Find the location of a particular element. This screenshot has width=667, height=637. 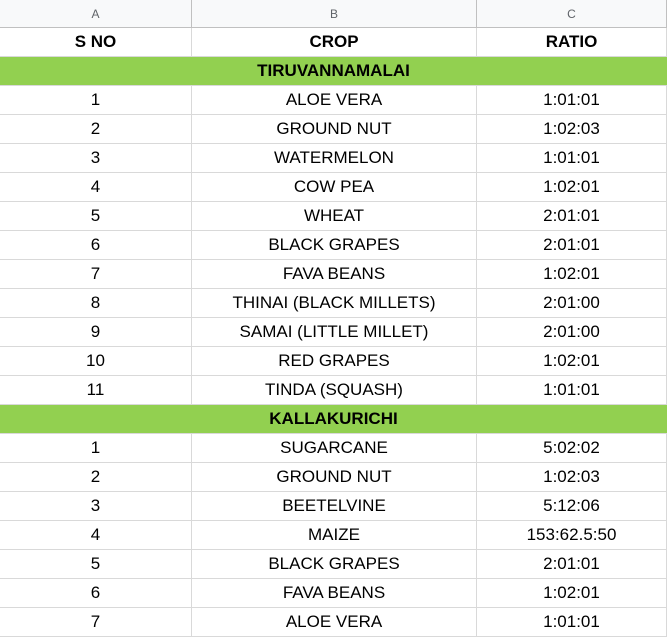

cell-crop: WHEAT is located at coordinates (334, 216).